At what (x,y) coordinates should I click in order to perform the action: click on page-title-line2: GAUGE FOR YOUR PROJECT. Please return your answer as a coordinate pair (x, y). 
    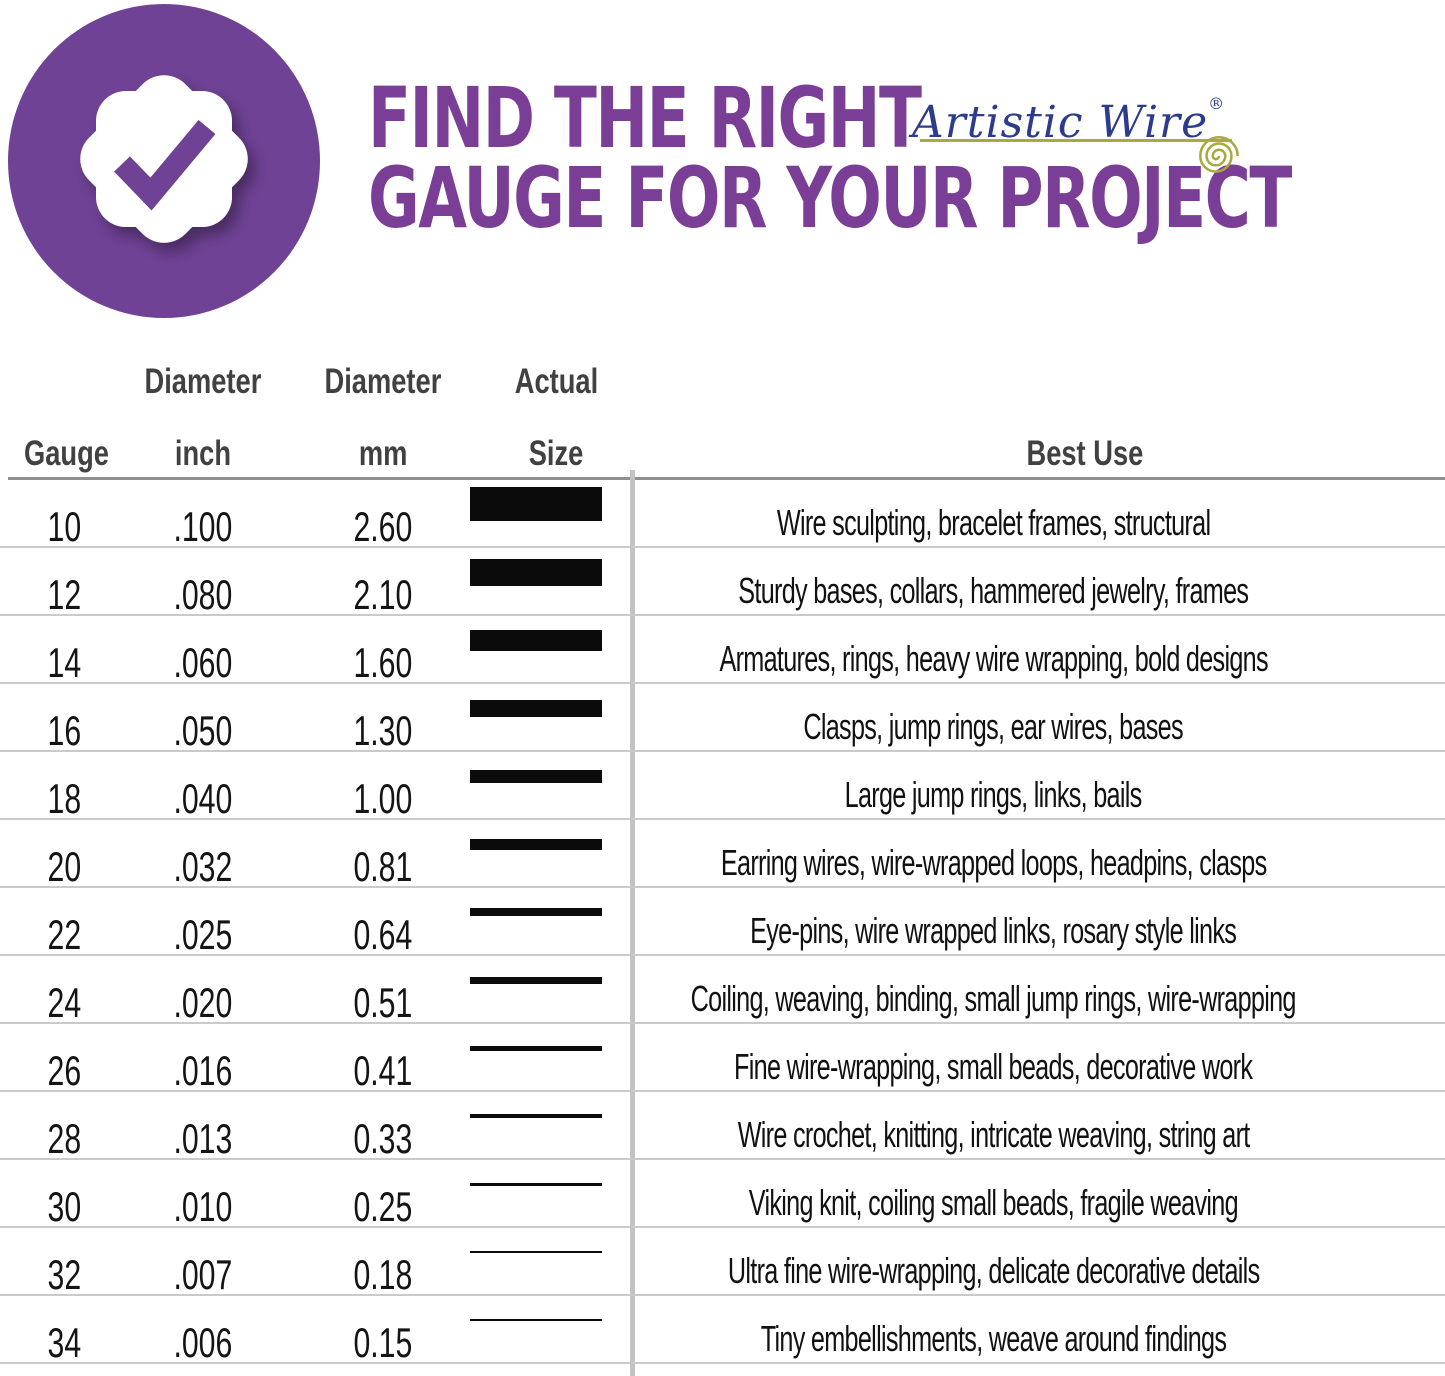
    Looking at the image, I should click on (830, 198).